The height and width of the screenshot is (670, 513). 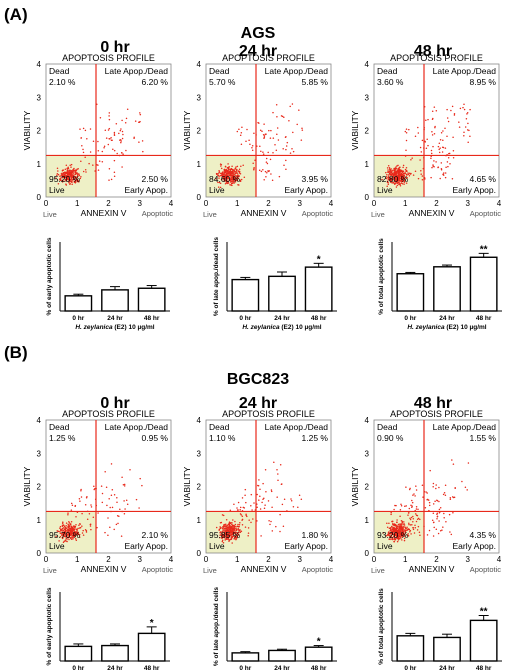 I want to click on quadrant-dead-label: Dead, so click(x=59, y=427).